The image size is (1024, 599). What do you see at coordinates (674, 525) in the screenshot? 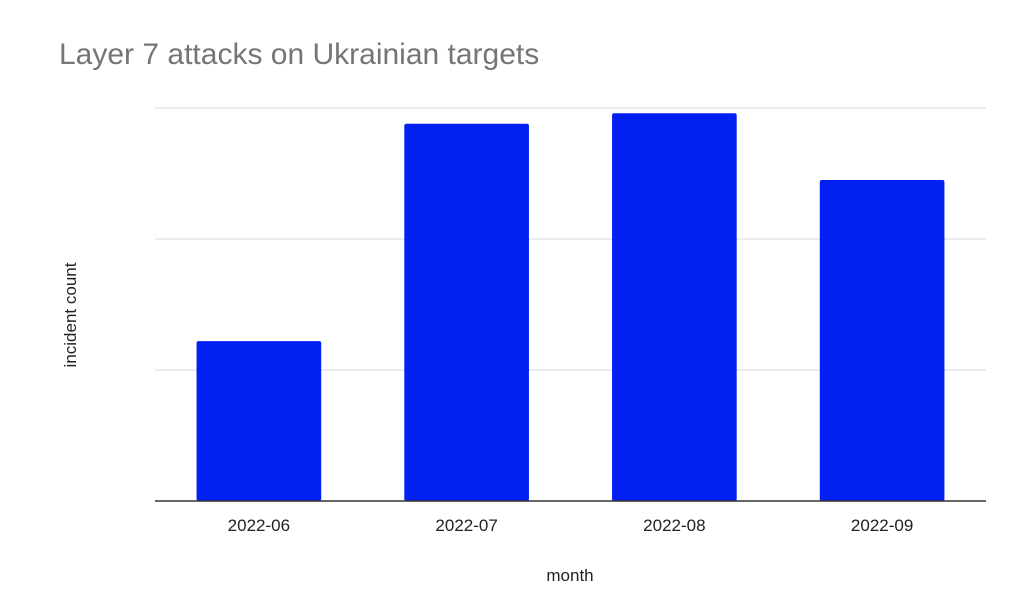
I see `x-tick-label: 2022-08` at bounding box center [674, 525].